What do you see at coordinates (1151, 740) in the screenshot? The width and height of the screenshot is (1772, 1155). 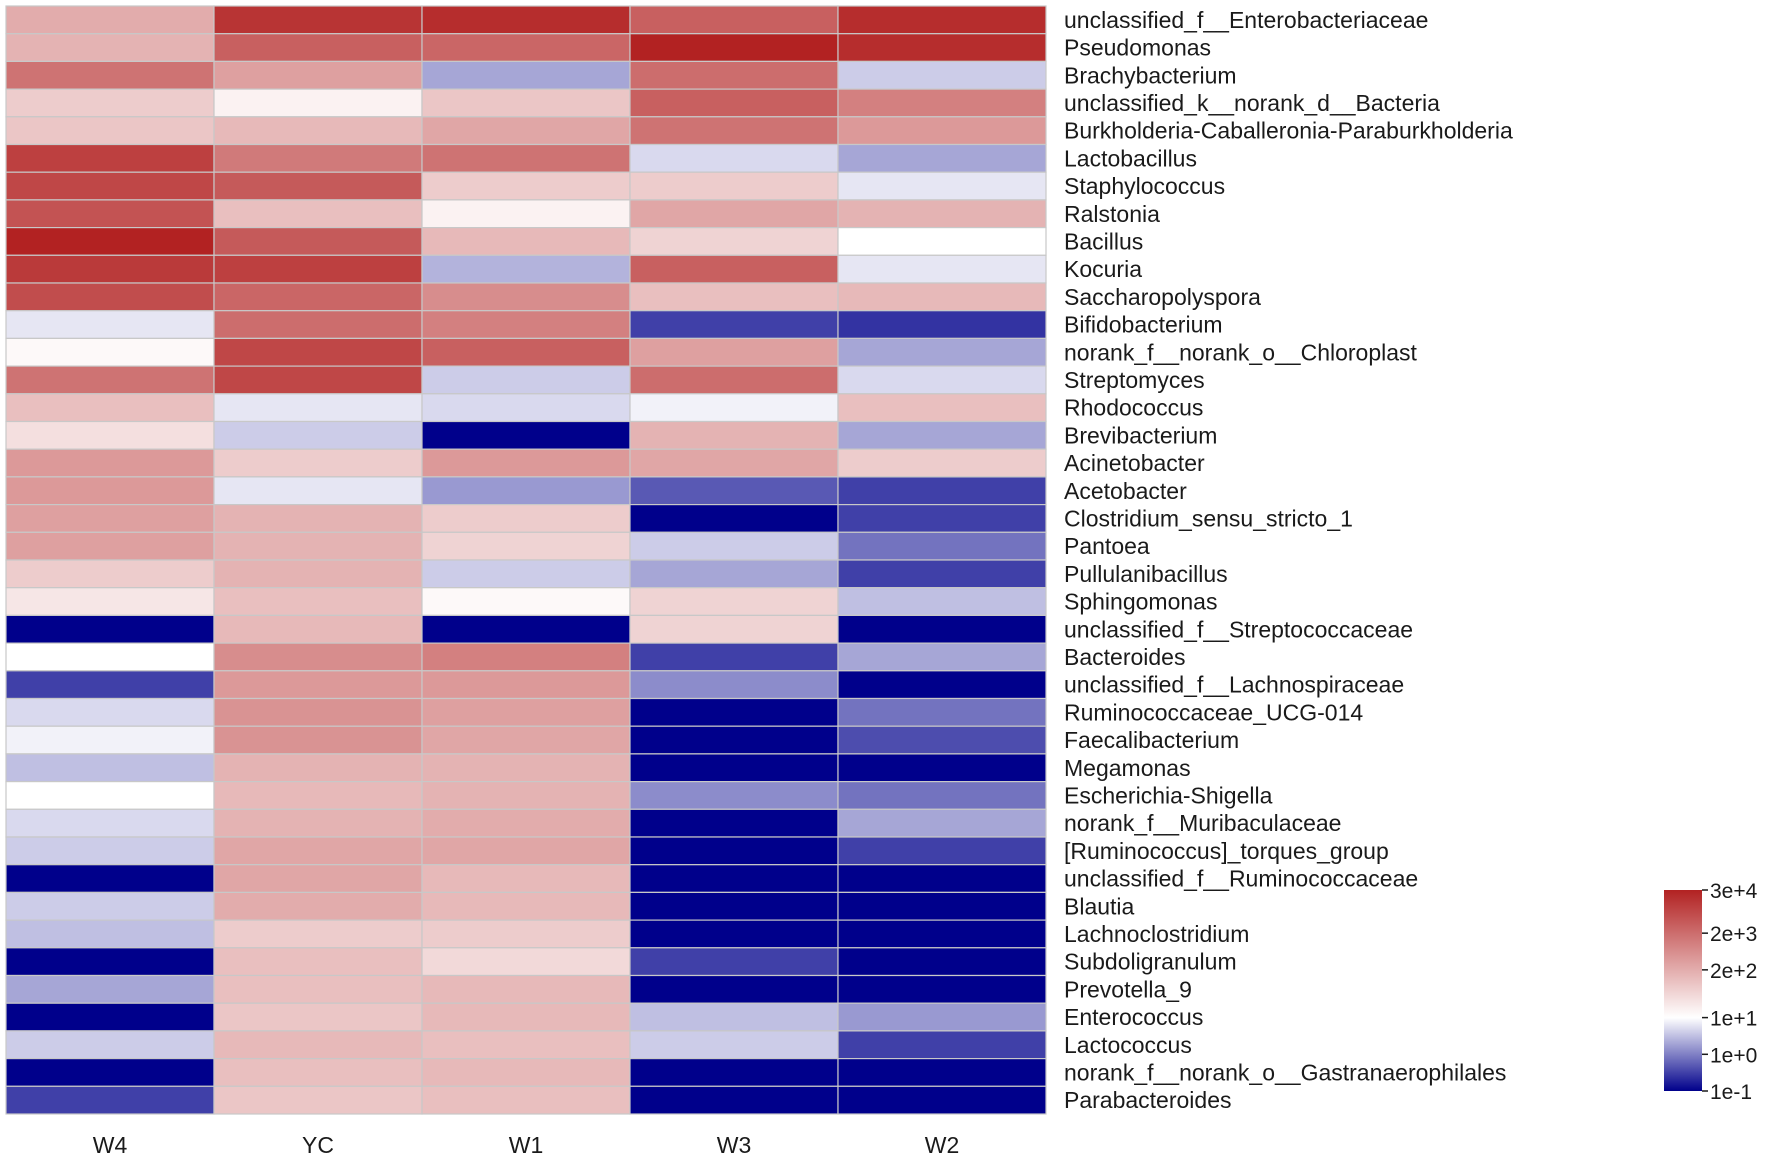 I see `row-label: Faecalibacterium` at bounding box center [1151, 740].